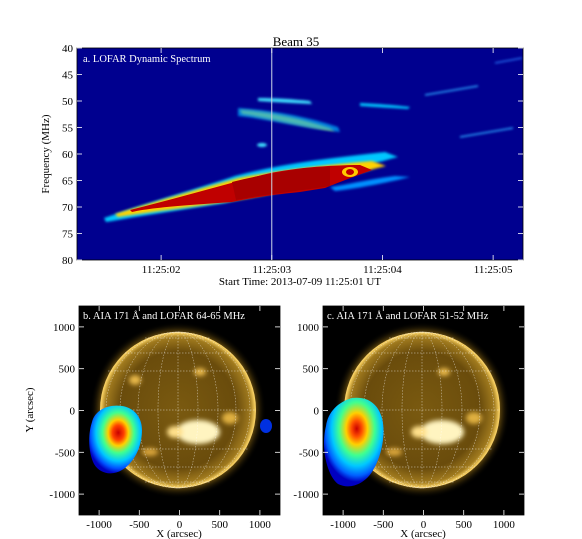 The height and width of the screenshot is (539, 582). I want to click on panel-b-x-axis: -1000 -500 0 500 1000, so click(178, 418).